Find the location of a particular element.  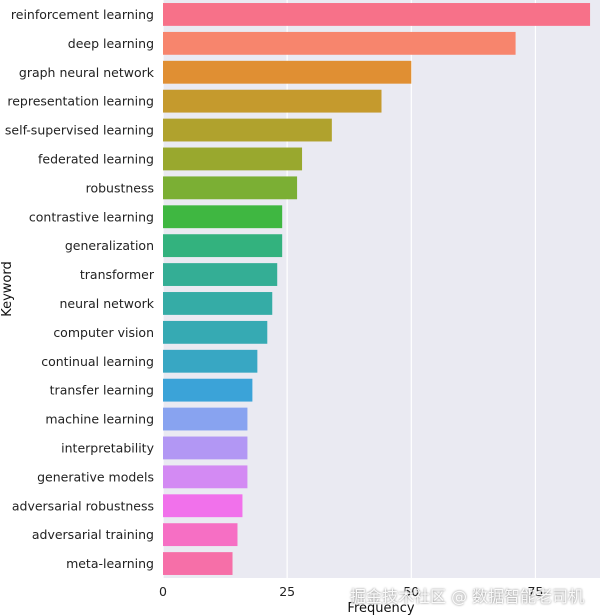

category-label: self-supervised learning is located at coordinates (79, 130).